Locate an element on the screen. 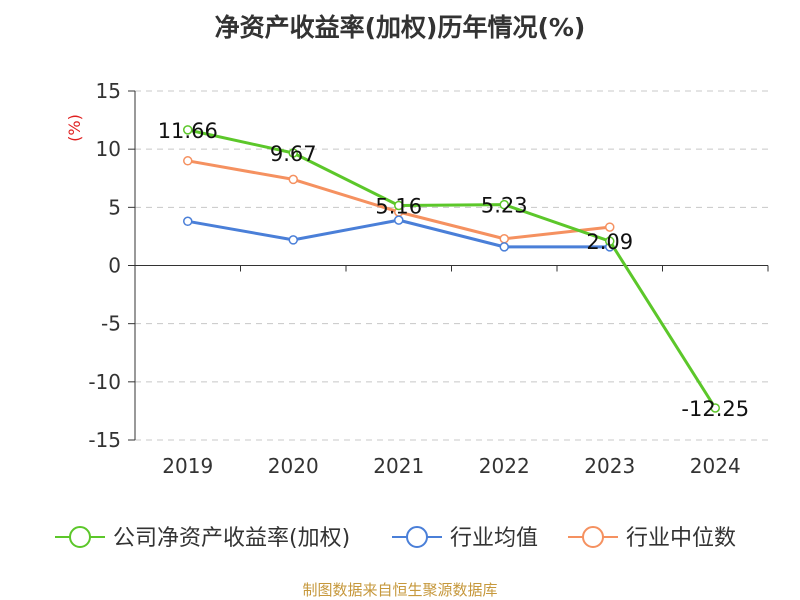  legend-label: 行业均值 is located at coordinates (494, 538).